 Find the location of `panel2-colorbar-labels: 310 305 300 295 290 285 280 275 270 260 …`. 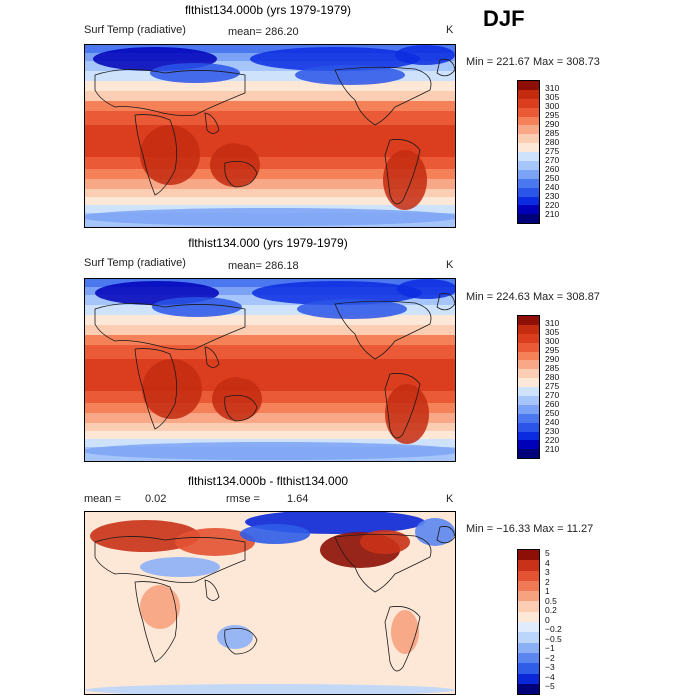

panel2-colorbar-labels: 310 305 300 295 290 285 280 275 270 260 … is located at coordinates (565, 387).